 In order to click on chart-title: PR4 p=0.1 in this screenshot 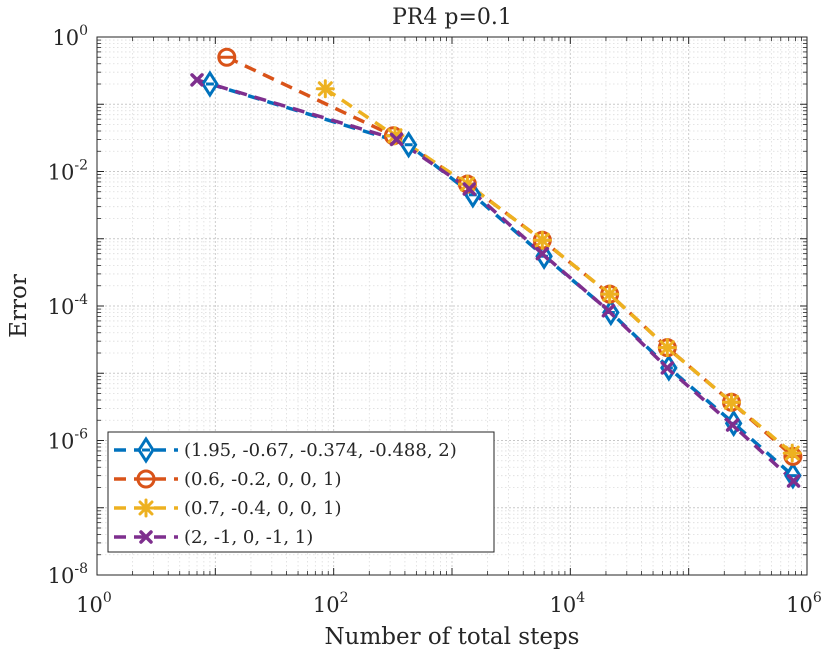, I will do `click(452, 17)`.